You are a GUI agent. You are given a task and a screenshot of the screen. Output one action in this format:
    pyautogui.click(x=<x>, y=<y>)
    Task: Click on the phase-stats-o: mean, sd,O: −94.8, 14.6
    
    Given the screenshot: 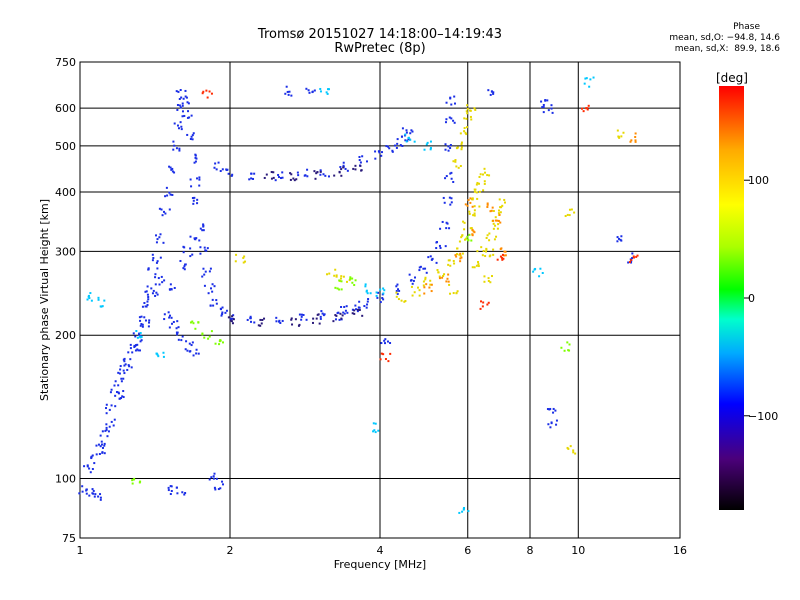 What is the action you would take?
    pyautogui.click(x=724, y=38)
    